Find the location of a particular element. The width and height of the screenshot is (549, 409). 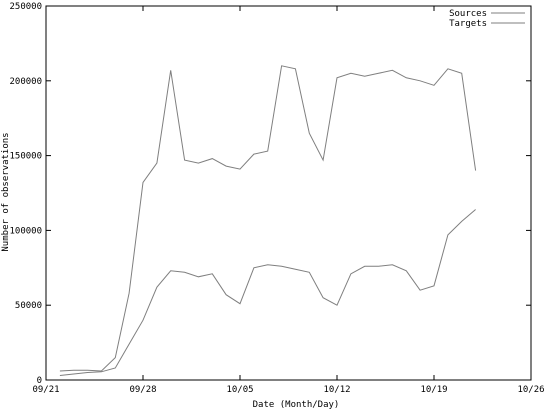

y-axis-title: Number of observations is located at coordinates (6, 191).